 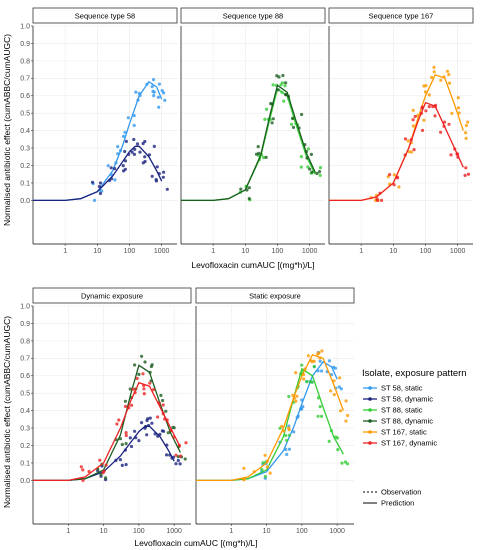 What do you see at coordinates (370, 432) in the screenshot?
I see `legend-key-point` at bounding box center [370, 432].